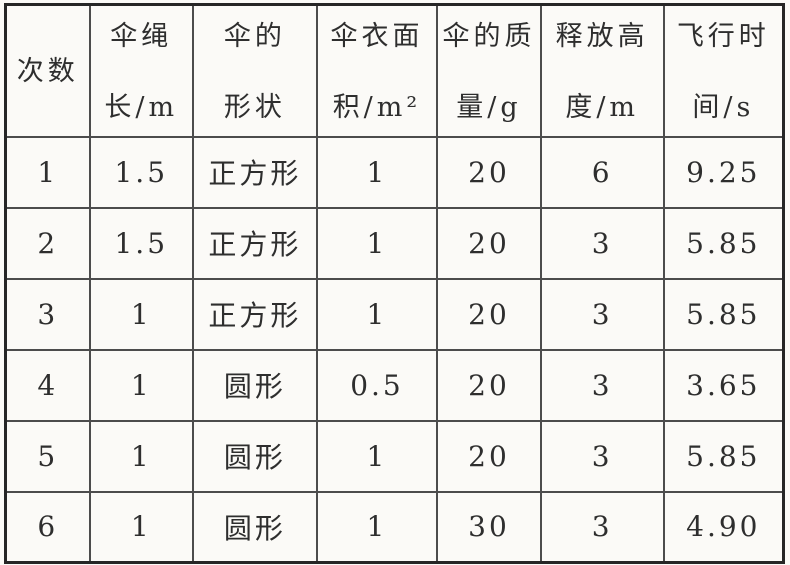 The image size is (790, 565). Describe the element at coordinates (602, 36) in the screenshot. I see `header-line1: 释放高` at that location.